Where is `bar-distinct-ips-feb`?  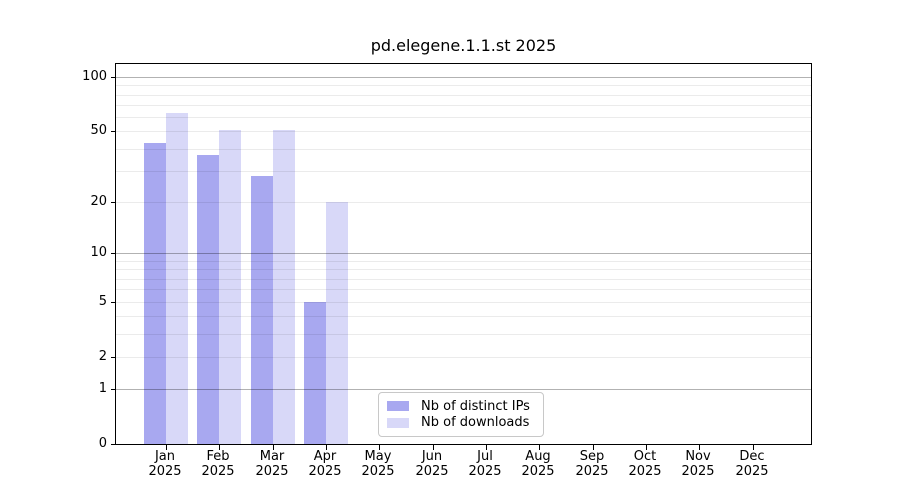
bar-distinct-ips-feb is located at coordinates (208, 299).